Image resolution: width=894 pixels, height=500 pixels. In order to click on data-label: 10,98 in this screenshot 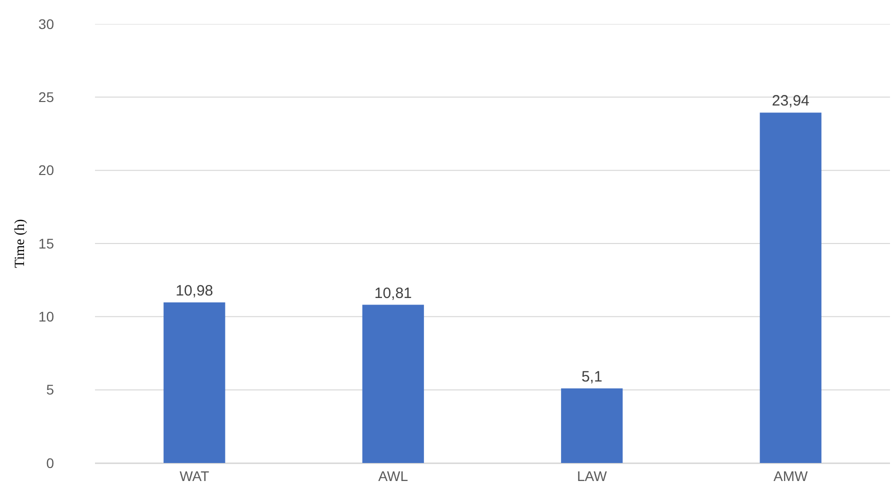, I will do `click(195, 291)`.